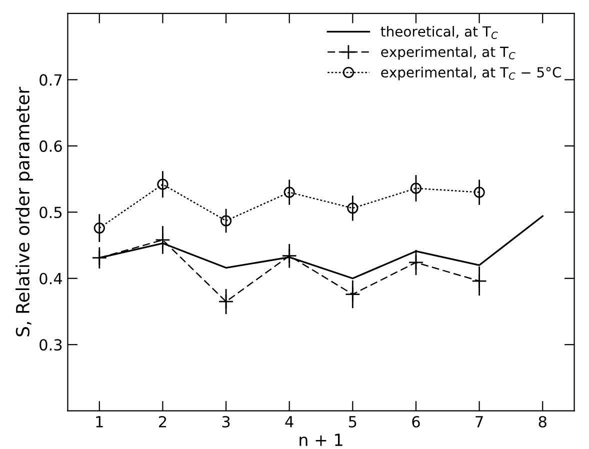  I want to click on x-tick-label: 3, so click(226, 422).